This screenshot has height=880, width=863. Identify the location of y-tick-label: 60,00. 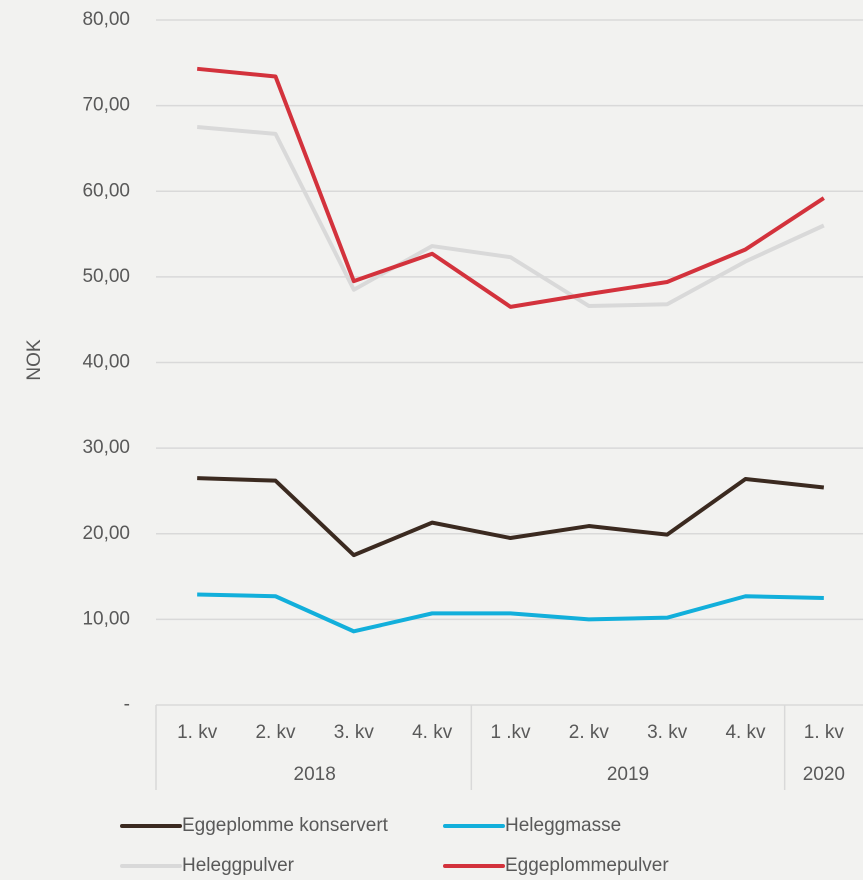
(106, 190).